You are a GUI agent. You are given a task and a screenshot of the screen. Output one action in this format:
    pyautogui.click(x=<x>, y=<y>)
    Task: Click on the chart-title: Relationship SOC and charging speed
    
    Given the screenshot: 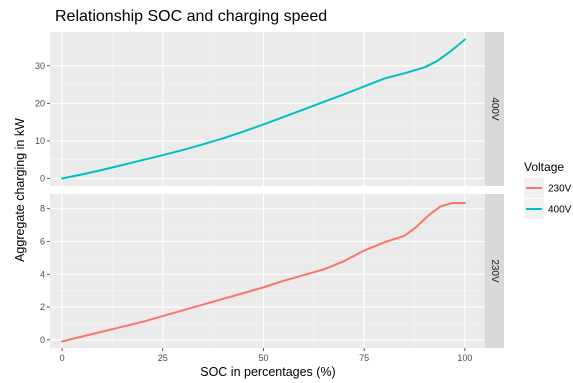 What is the action you would take?
    pyautogui.click(x=191, y=16)
    